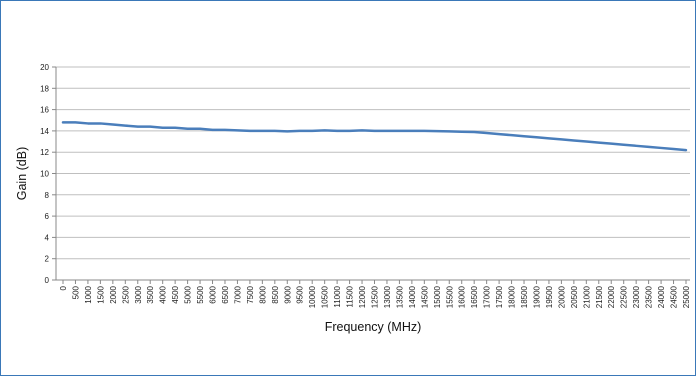 This screenshot has height=376, width=696. I want to click on x-tick-label: 19000, so click(536, 296).